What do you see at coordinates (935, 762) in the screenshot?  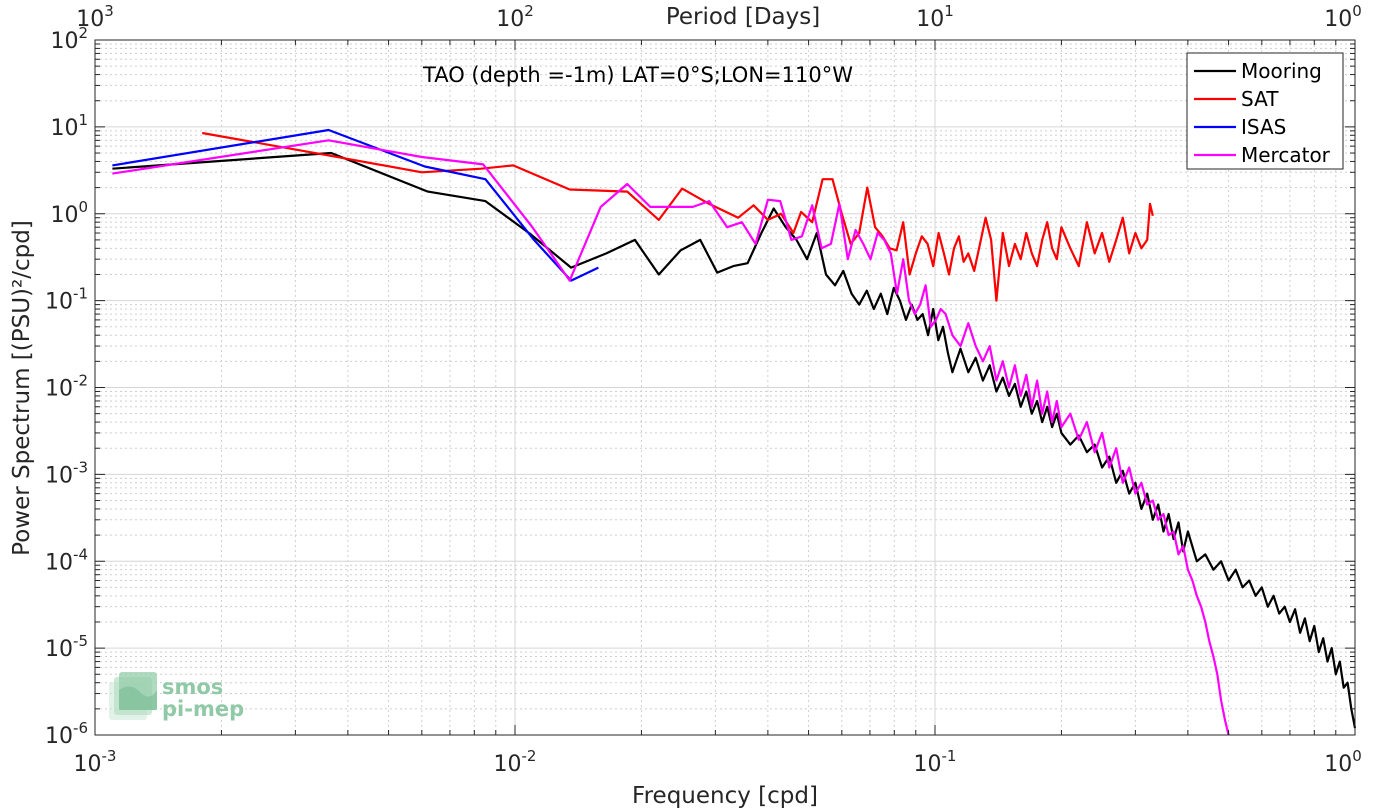 I see `x-tick-label: 10⁻¹` at bounding box center [935, 762].